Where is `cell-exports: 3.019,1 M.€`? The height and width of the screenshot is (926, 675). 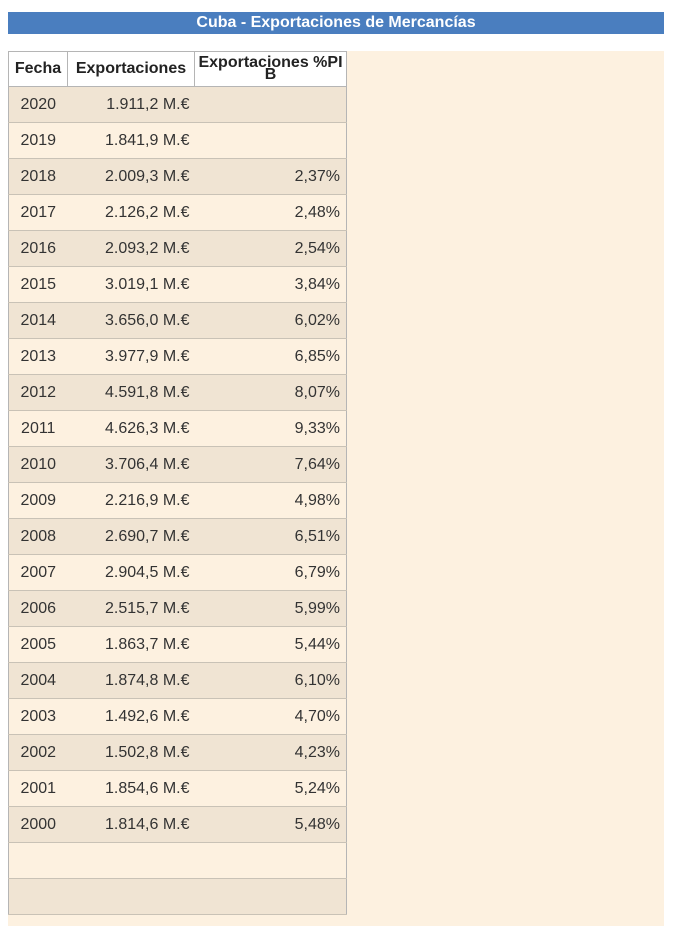 cell-exports: 3.019,1 M.€ is located at coordinates (131, 284).